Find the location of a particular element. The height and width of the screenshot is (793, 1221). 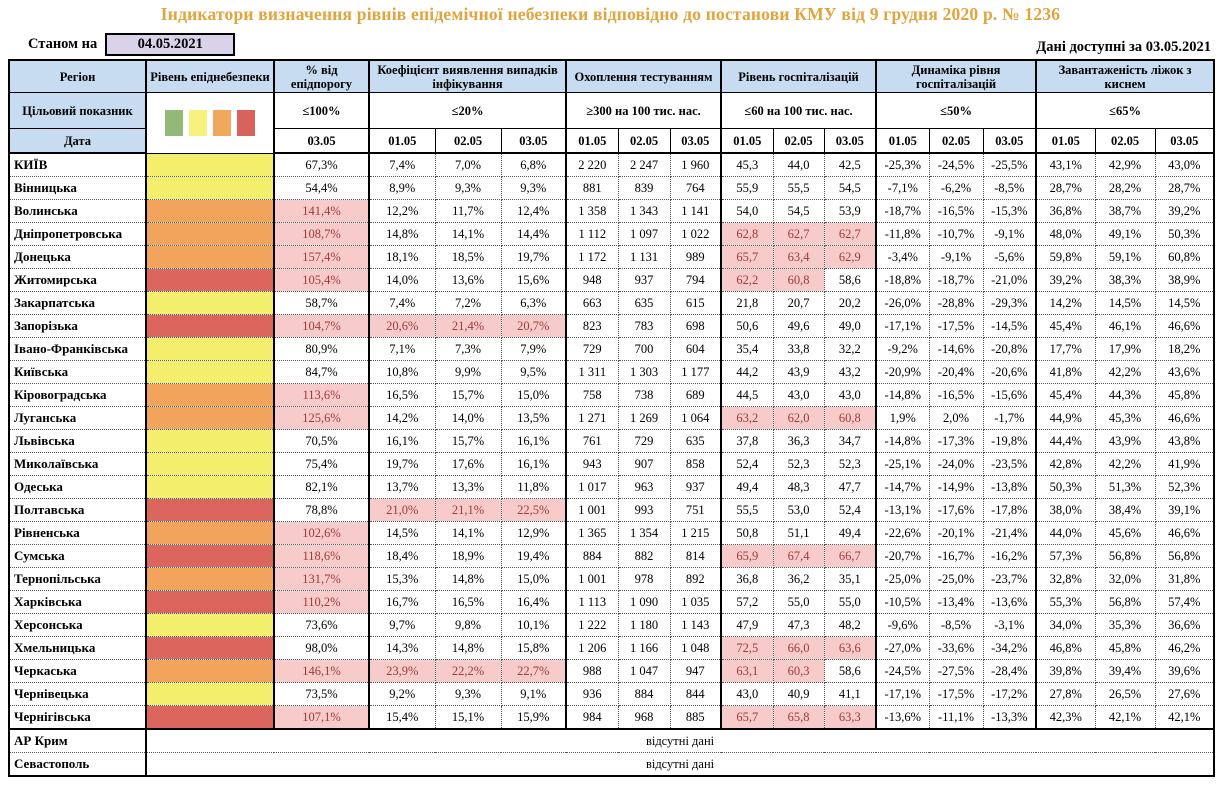

epid-threshold-value: 67,3% is located at coordinates (322, 165).